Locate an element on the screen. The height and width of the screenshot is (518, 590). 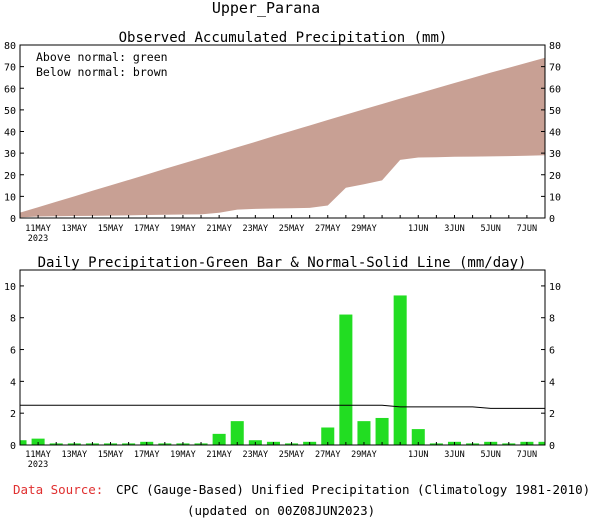
data-source-label: Data Source: is located at coordinates (58, 489).